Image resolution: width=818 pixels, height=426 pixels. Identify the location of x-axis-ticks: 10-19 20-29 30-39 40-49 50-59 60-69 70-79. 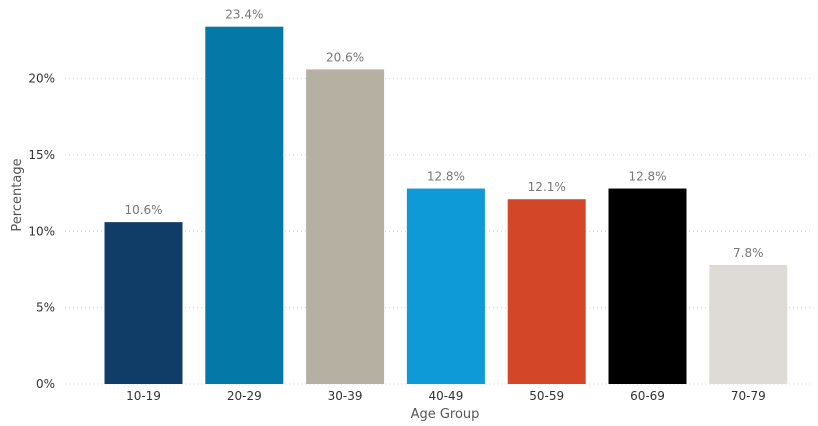
(446, 396).